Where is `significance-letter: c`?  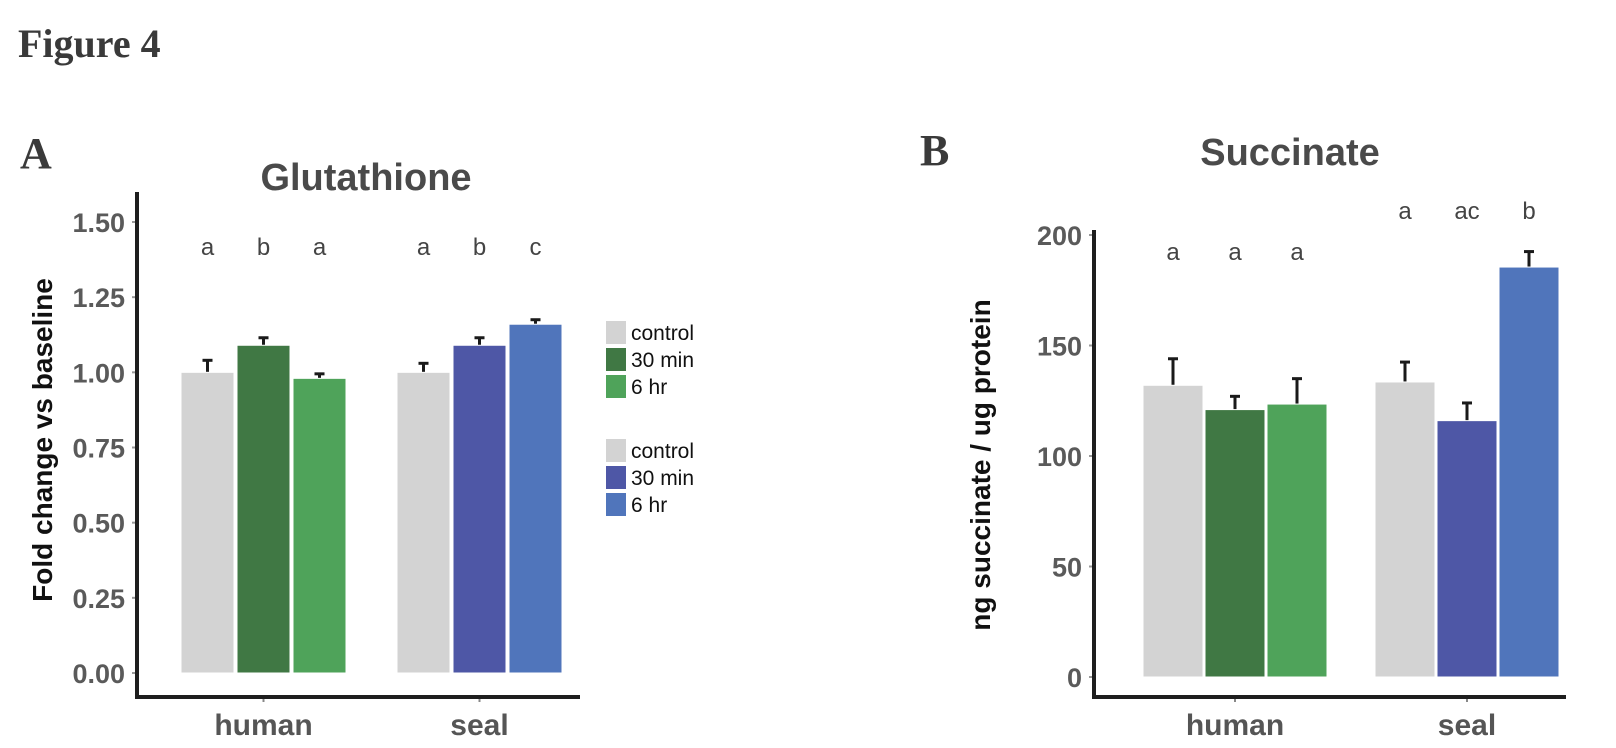
significance-letter: c is located at coordinates (536, 247).